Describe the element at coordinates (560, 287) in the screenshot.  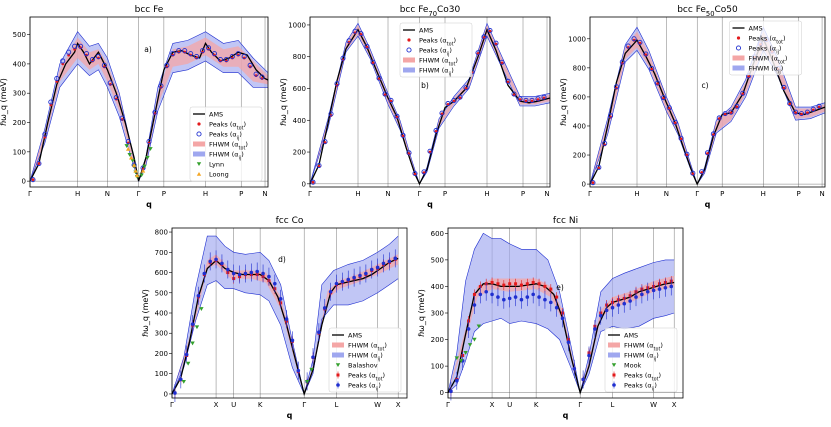
I see `panel-label: e)` at that location.